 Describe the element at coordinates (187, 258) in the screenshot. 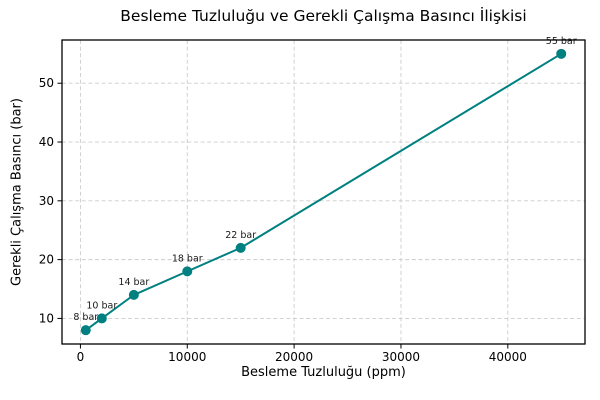

I see `data-point-annotation: 18 bar` at that location.